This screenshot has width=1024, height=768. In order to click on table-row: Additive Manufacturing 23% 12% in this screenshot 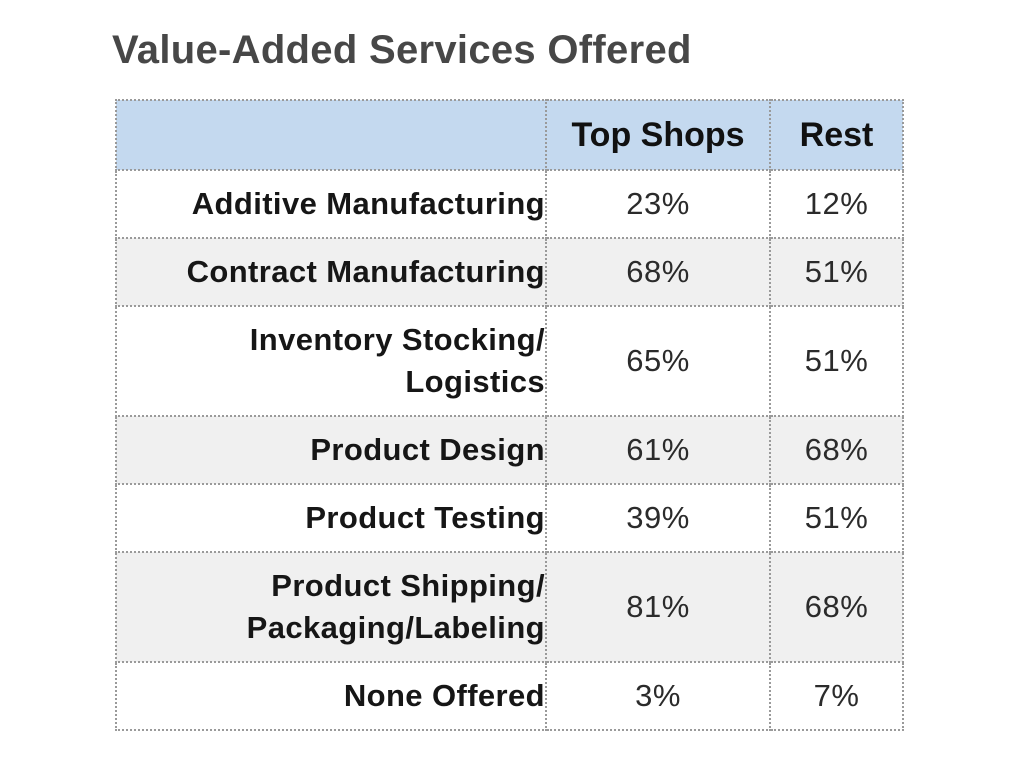, I will do `click(509, 204)`.